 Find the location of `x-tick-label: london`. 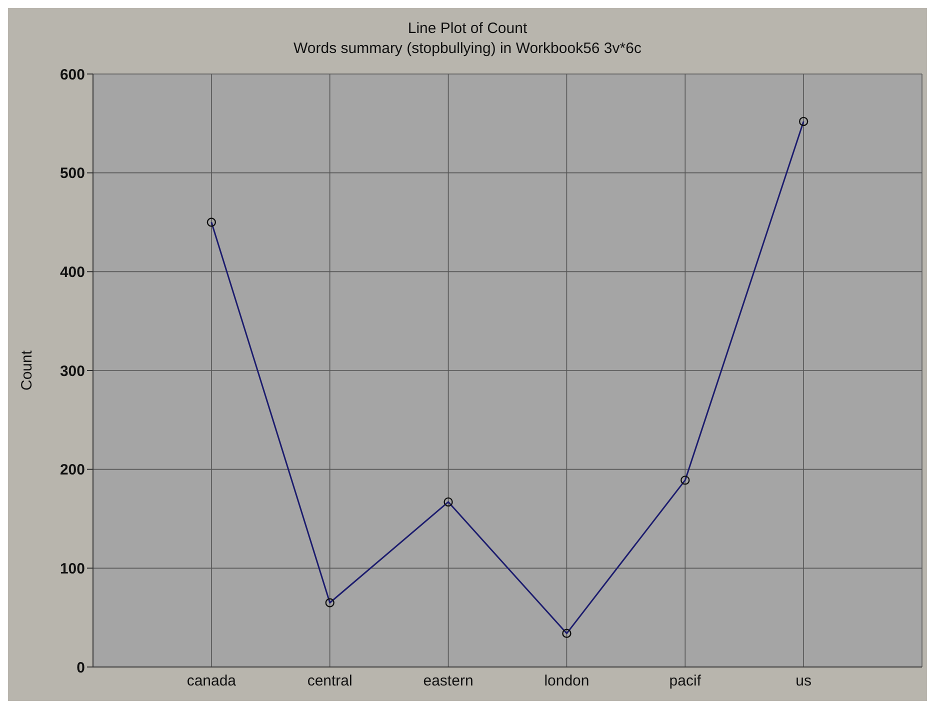

x-tick-label: london is located at coordinates (567, 681).